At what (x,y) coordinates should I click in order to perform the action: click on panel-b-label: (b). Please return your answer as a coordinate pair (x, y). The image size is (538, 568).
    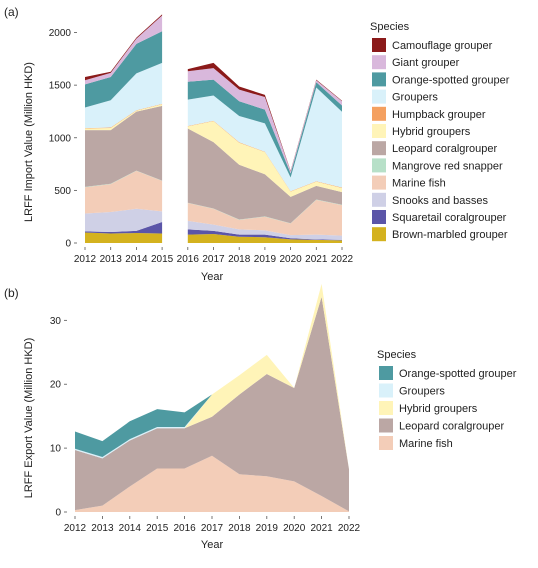
    Looking at the image, I should click on (11, 293).